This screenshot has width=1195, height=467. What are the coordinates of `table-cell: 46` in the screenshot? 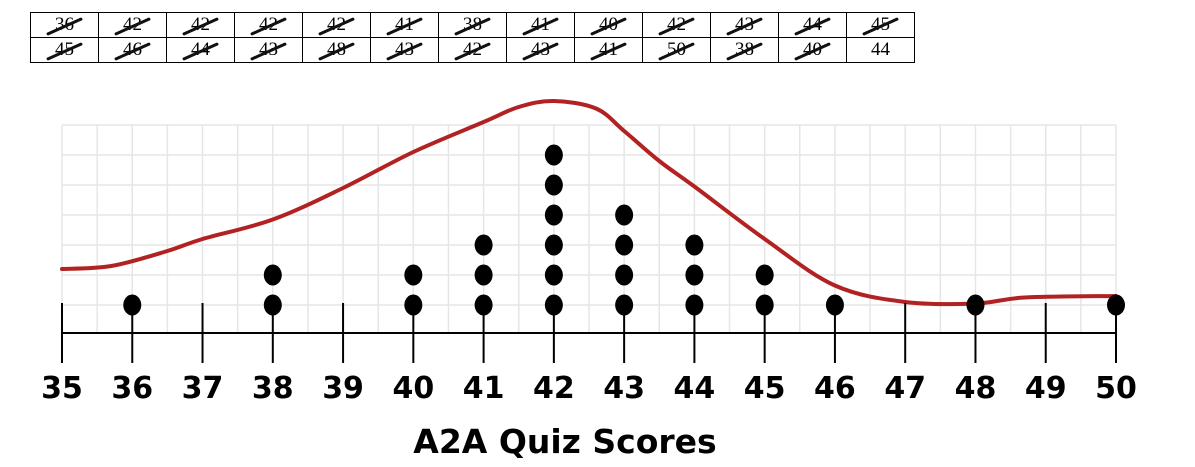 It's located at (132, 50).